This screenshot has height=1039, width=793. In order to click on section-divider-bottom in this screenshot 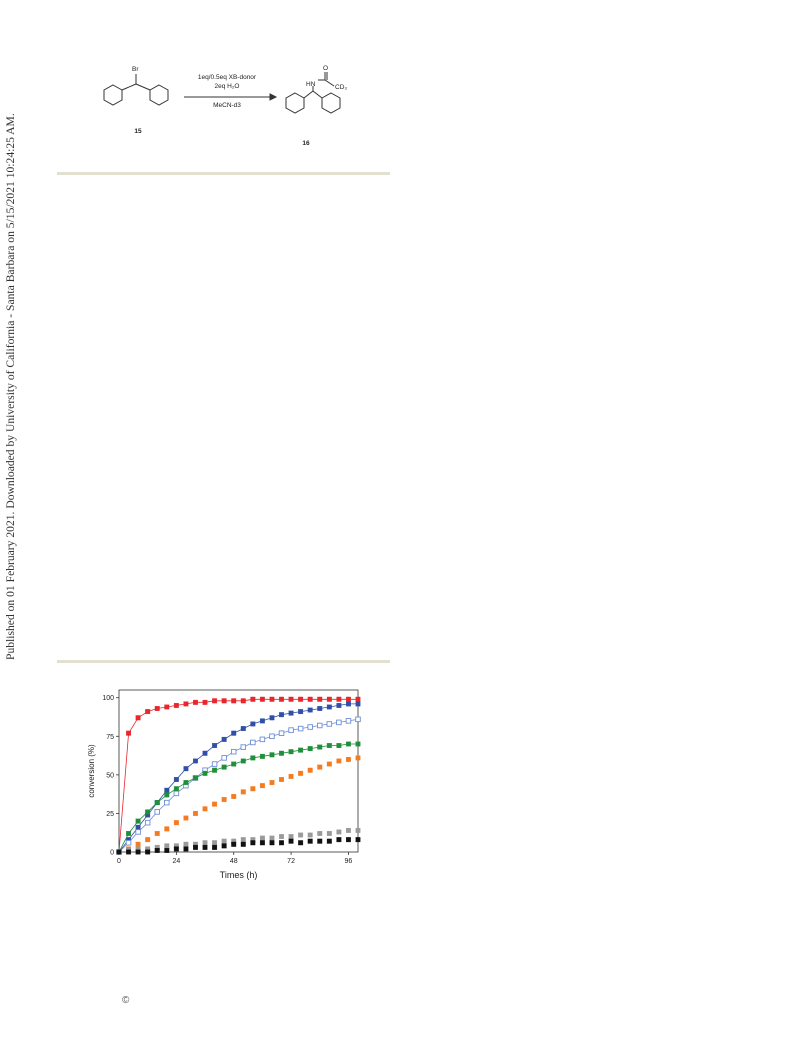, I will do `click(223, 661)`.